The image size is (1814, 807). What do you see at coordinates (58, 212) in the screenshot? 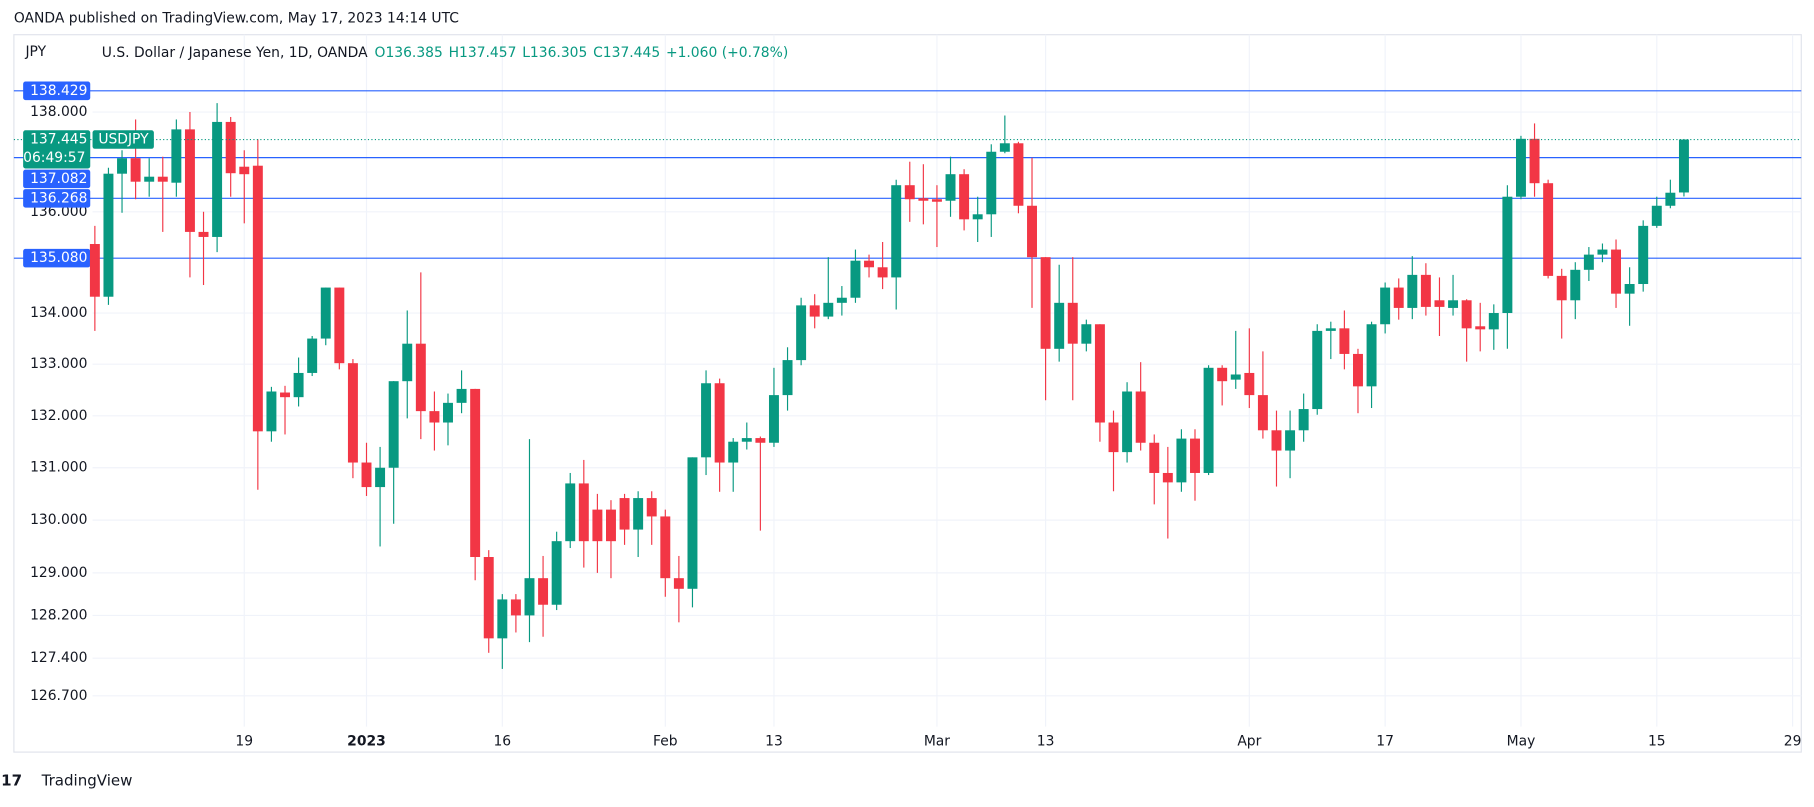
I see `y-tick-label: 136.000` at bounding box center [58, 212].